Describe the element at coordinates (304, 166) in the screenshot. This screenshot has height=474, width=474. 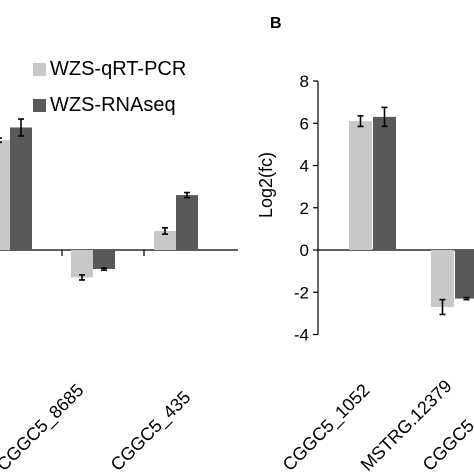
I see `y-tick-label: 4` at that location.